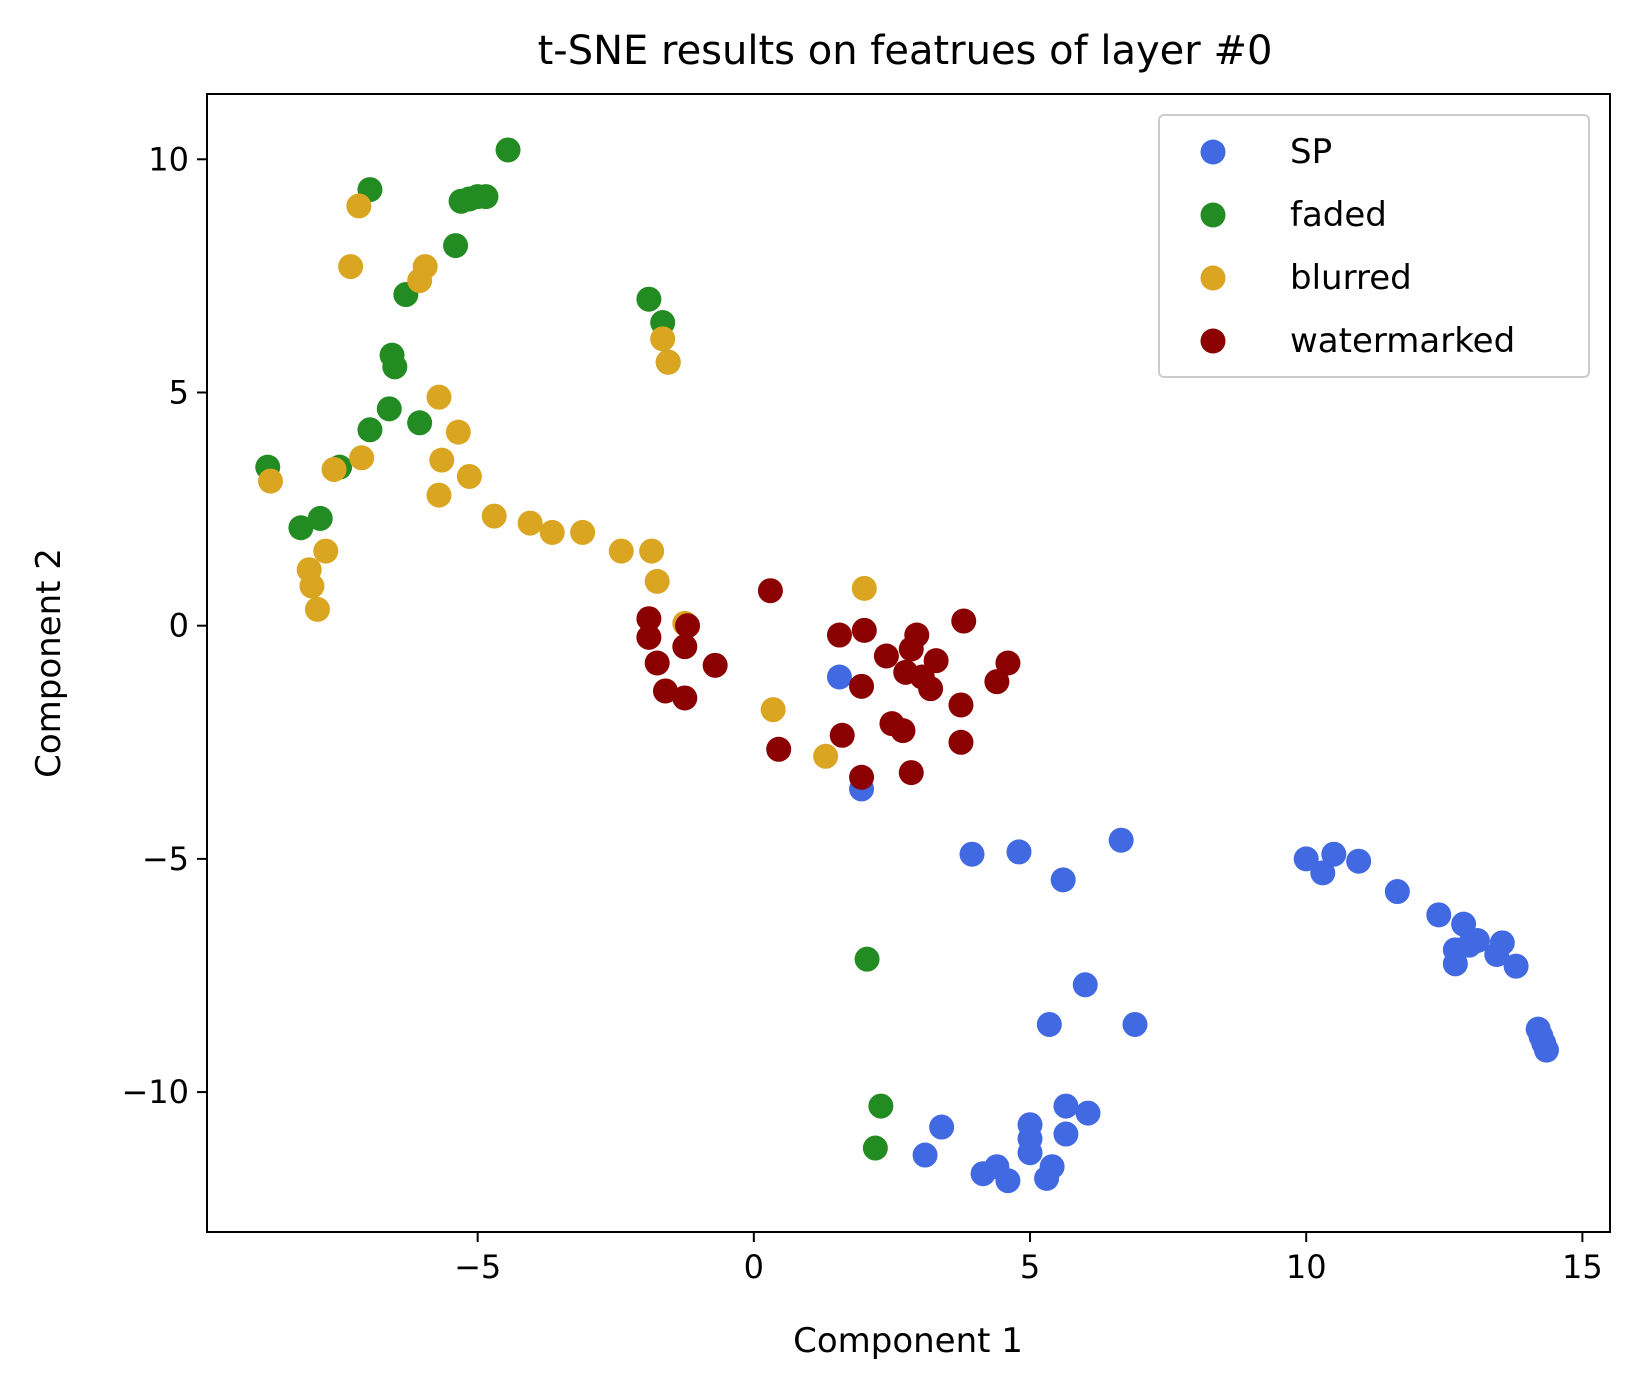 The height and width of the screenshot is (1385, 1631). I want to click on legend-label-watermarked: watermarked, so click(1402, 341).